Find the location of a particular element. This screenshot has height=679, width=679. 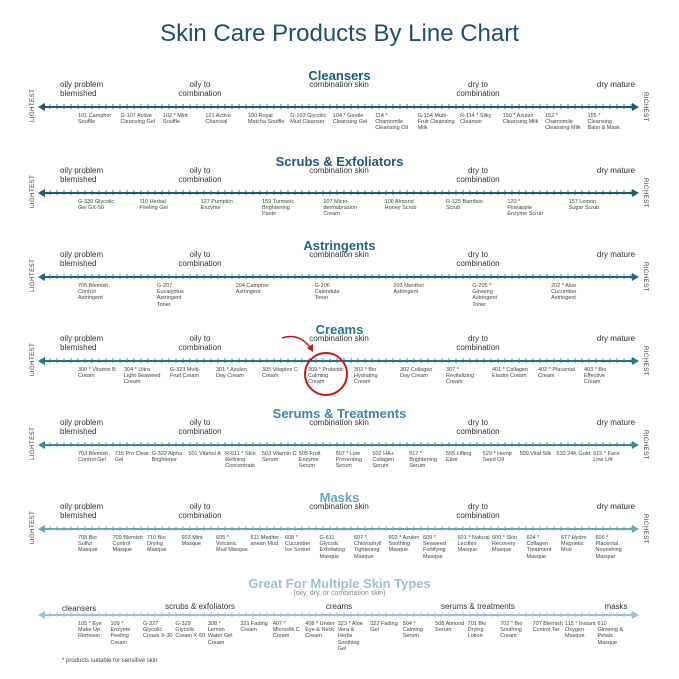

section-title: Creams is located at coordinates (339, 329).